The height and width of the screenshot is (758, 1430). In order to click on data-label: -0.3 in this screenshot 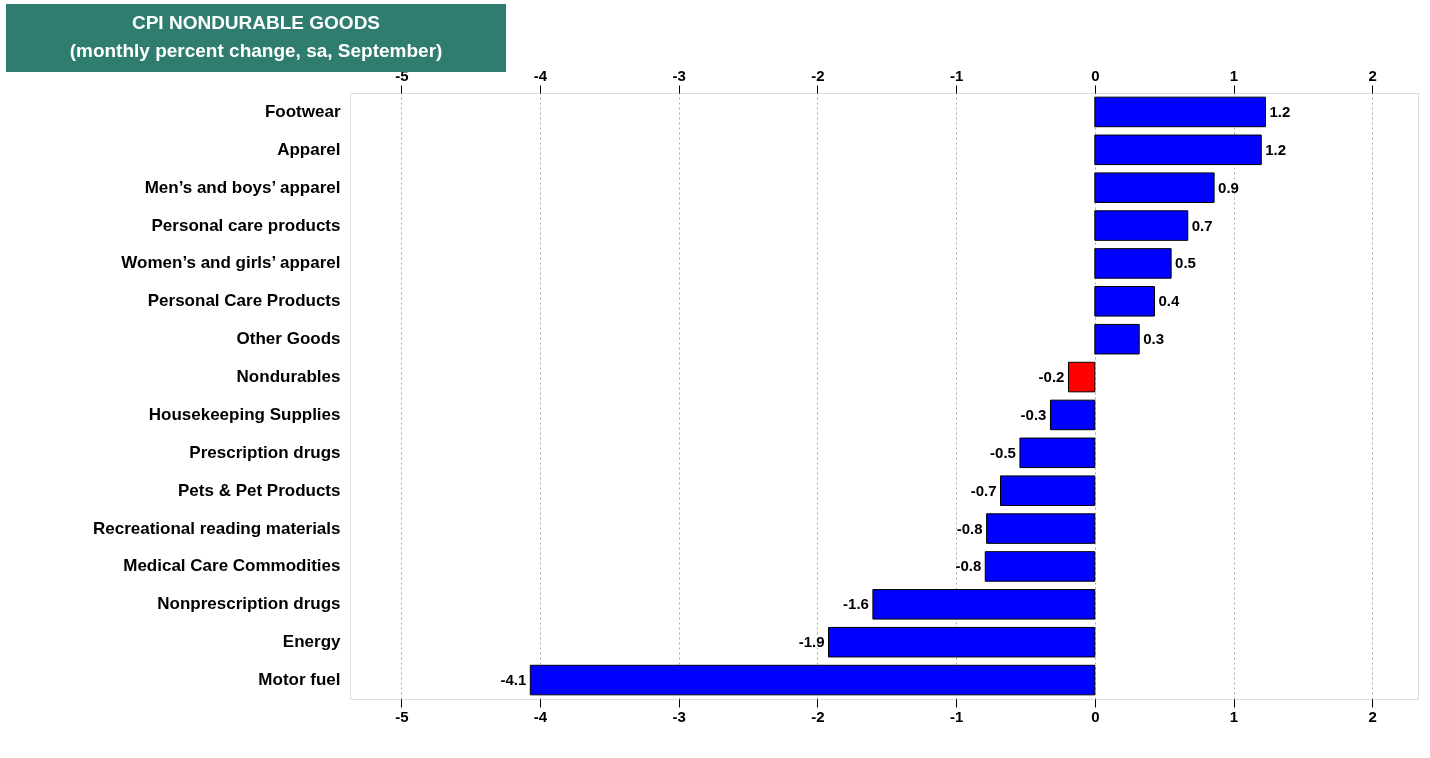, I will do `click(1033, 414)`.